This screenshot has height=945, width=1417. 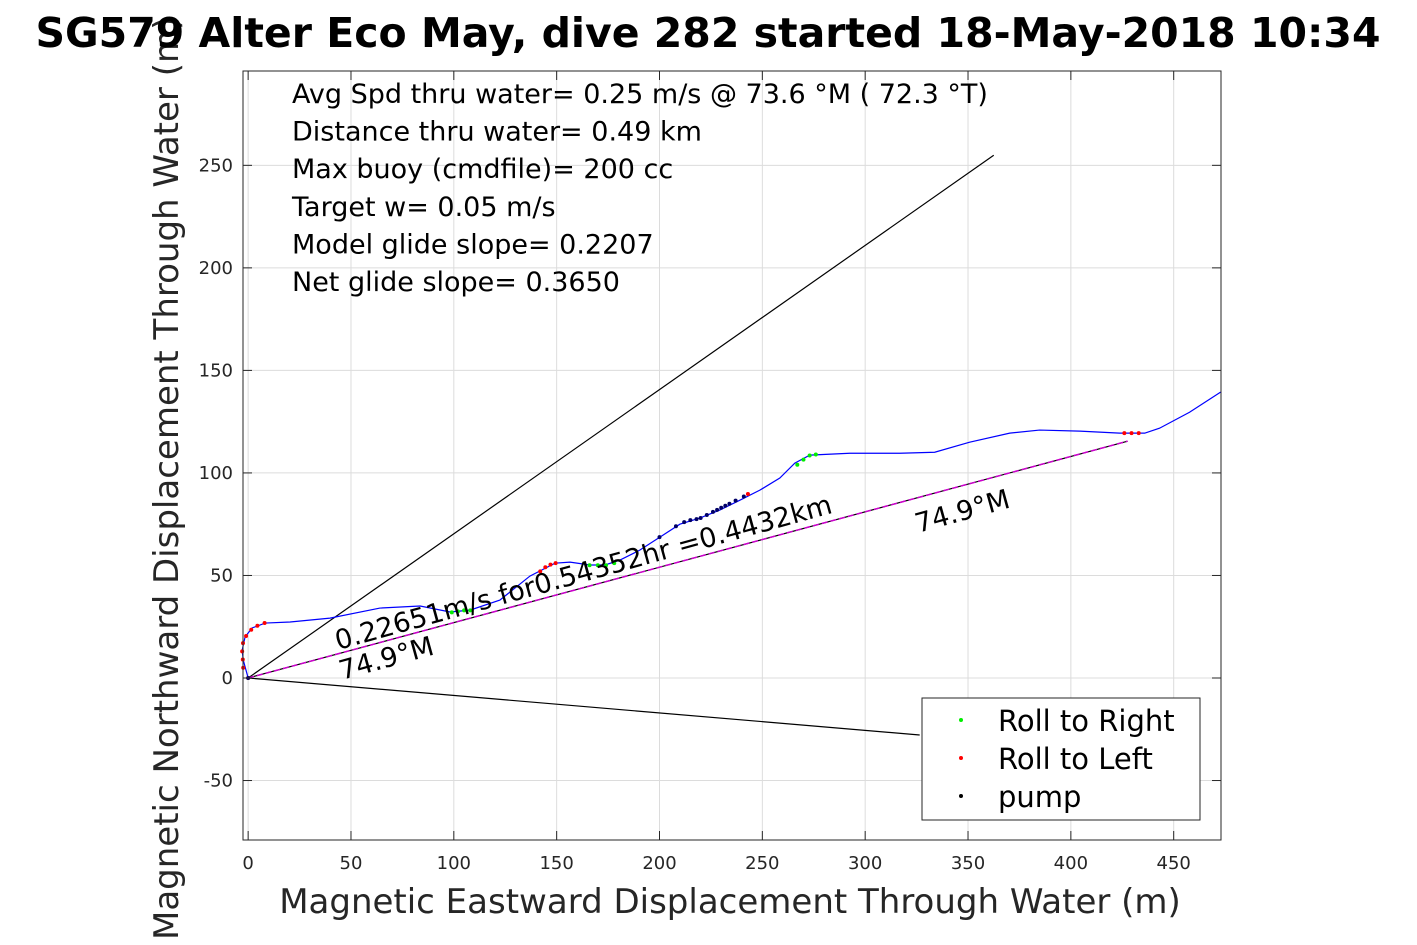 What do you see at coordinates (968, 863) in the screenshot?
I see `x-tick-label: 350` at bounding box center [968, 863].